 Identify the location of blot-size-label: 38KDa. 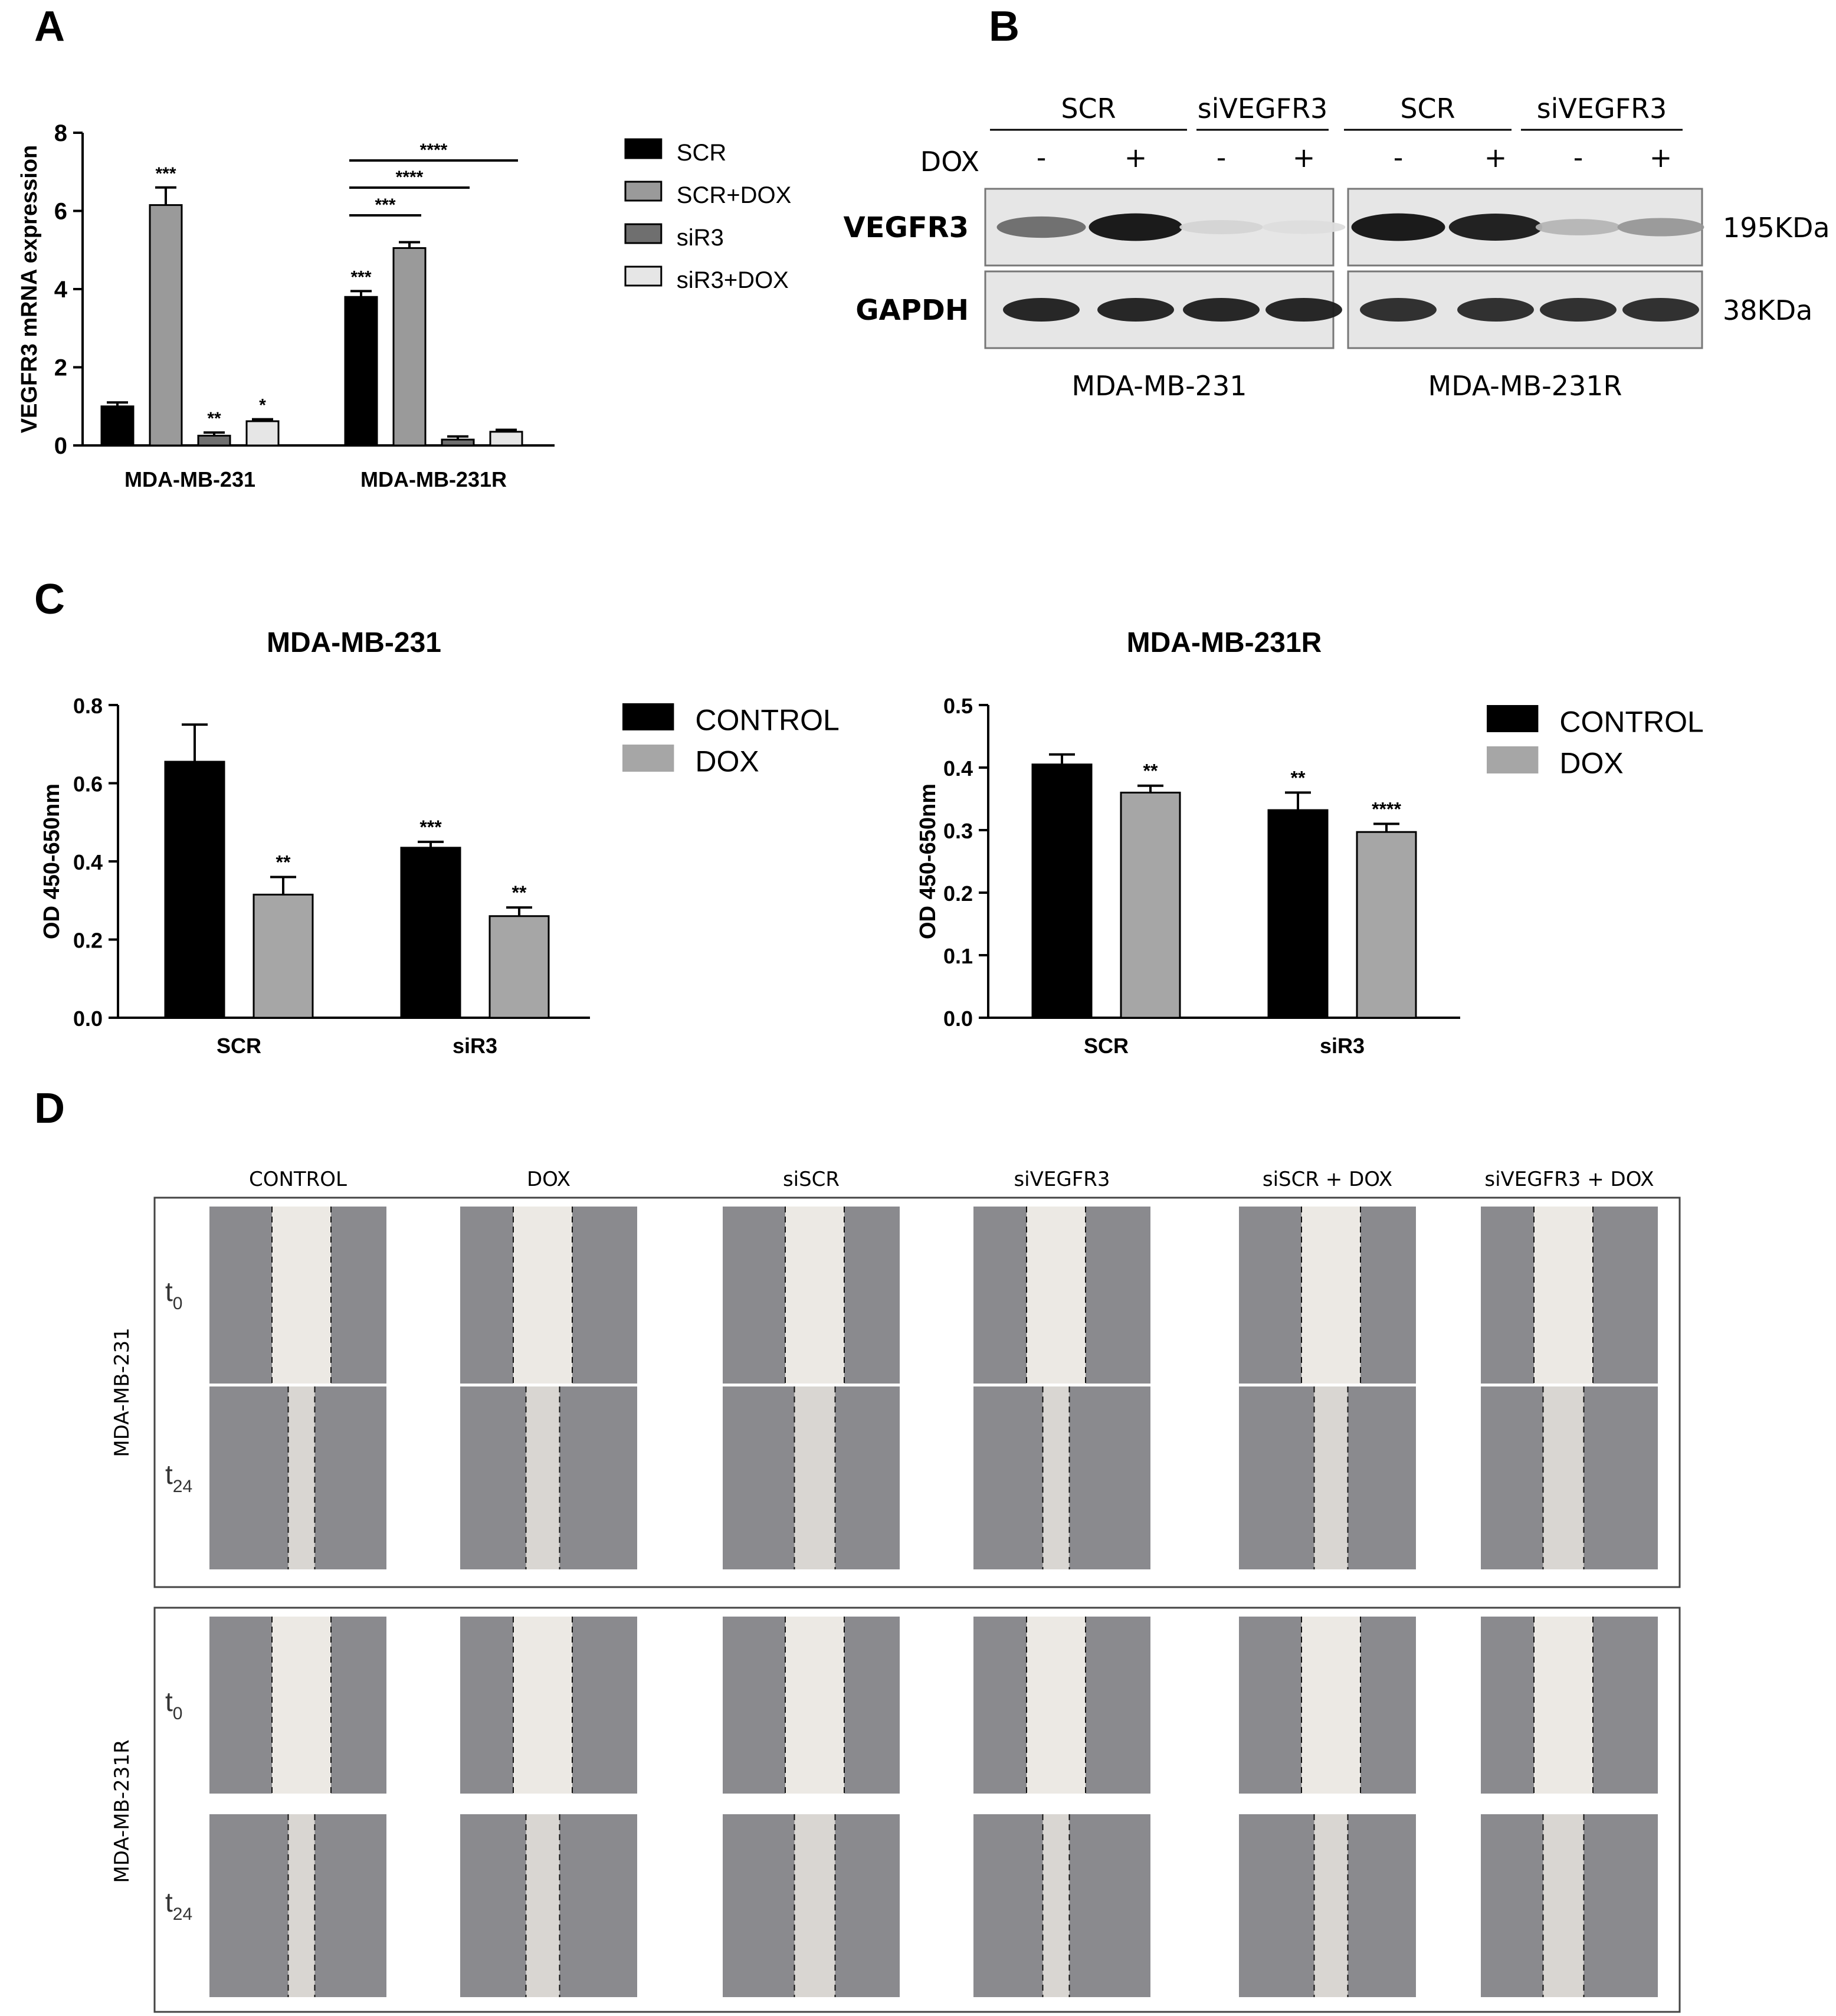
(1767, 310).